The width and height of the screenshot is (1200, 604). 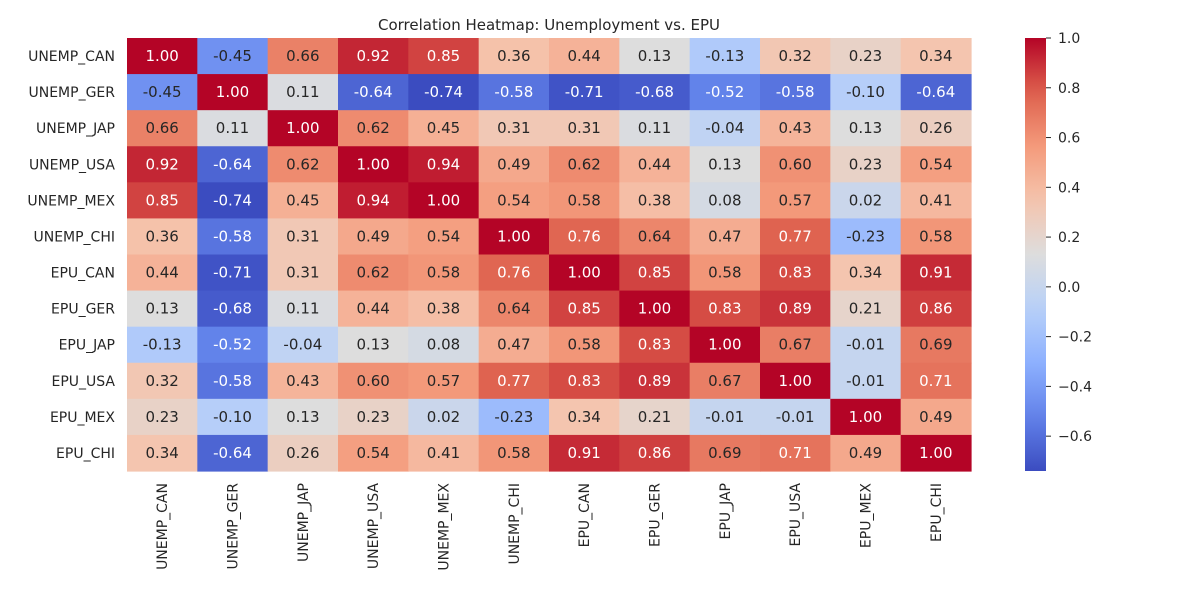 I want to click on column-label: UNEMP_JAP, so click(x=304, y=522).